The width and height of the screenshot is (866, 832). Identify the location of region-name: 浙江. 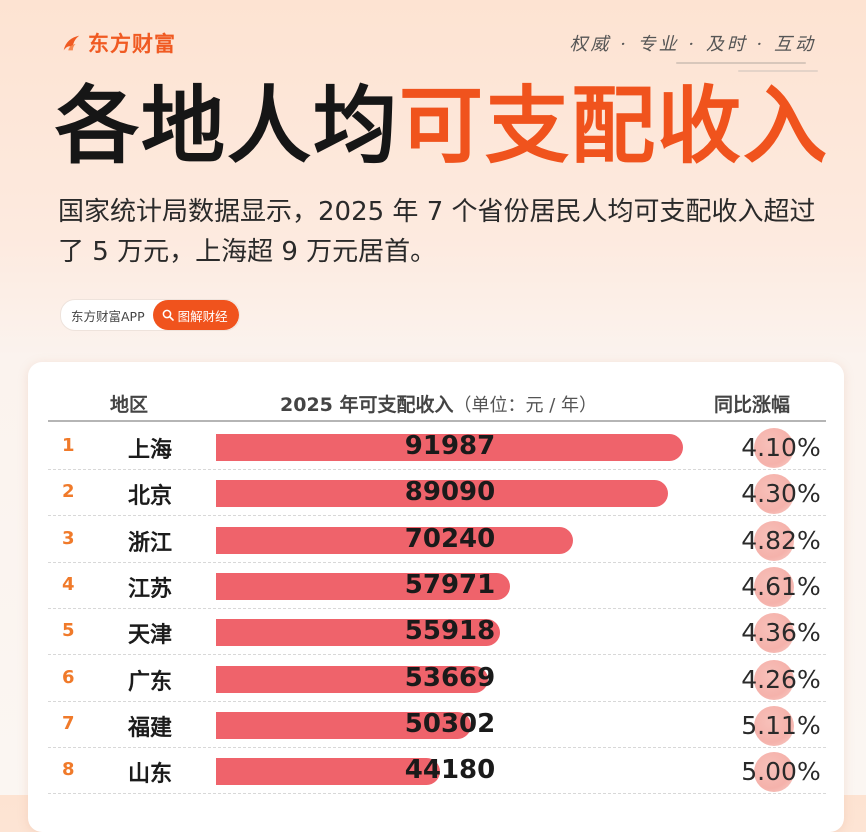
(150, 543).